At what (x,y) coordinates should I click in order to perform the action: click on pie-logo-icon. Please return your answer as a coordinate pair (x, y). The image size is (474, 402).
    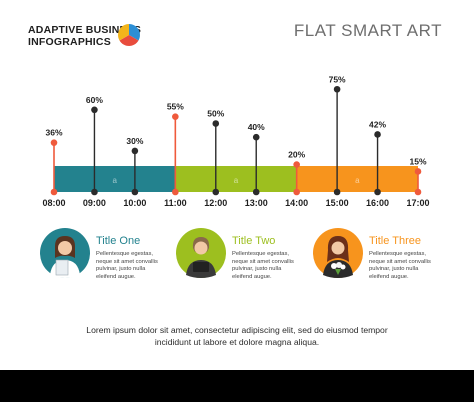
    Looking at the image, I should click on (129, 35).